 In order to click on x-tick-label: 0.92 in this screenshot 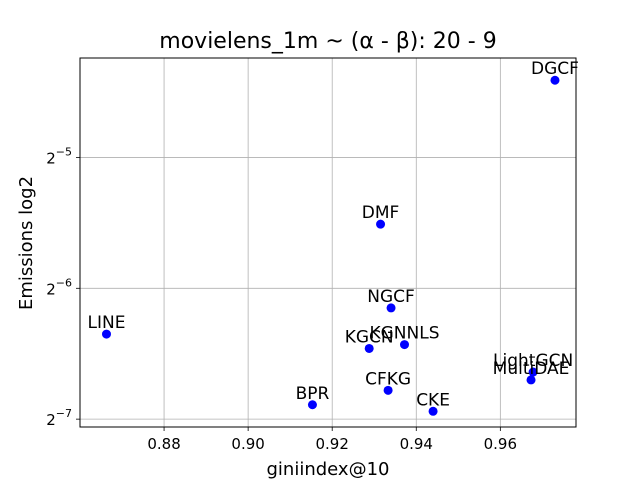, I will do `click(332, 444)`.